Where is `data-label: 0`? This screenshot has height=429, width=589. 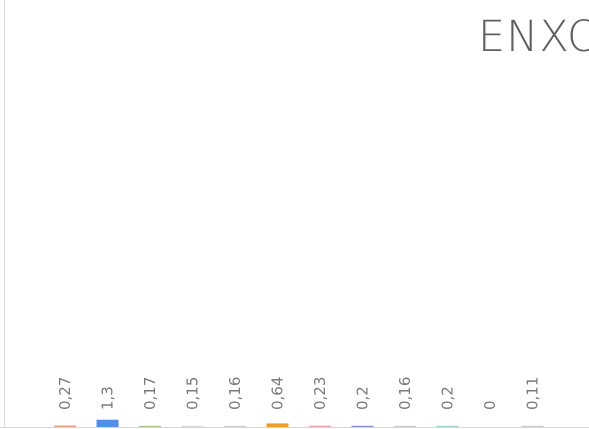
data-label: 0 is located at coordinates (490, 405).